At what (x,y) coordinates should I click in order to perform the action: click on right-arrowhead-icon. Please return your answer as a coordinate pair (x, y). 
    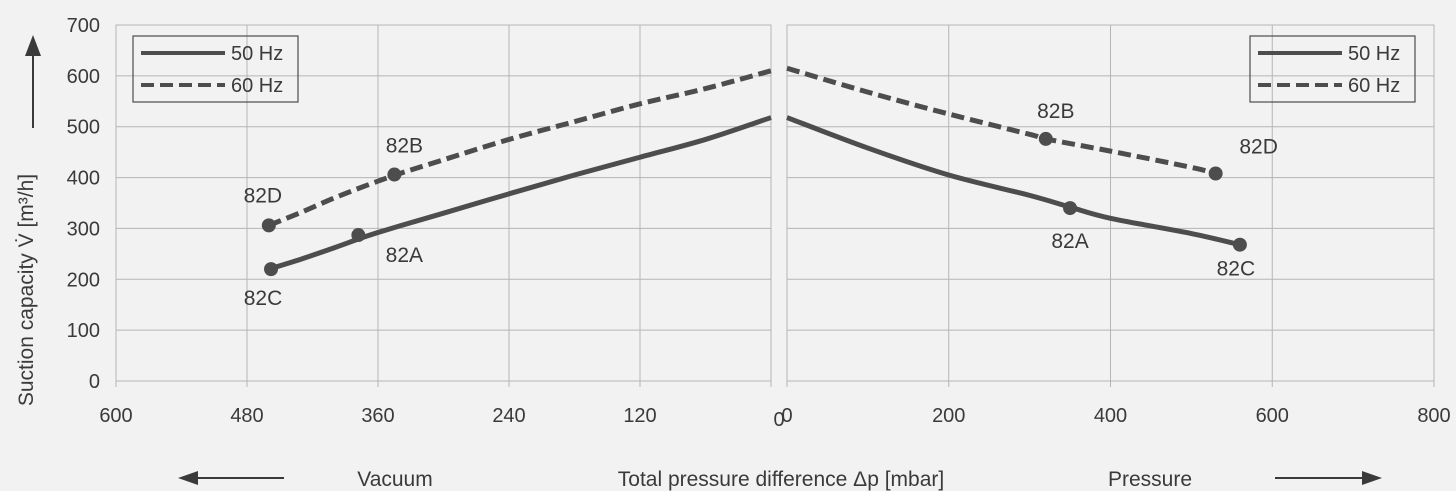
    Looking at the image, I should click on (1372, 478).